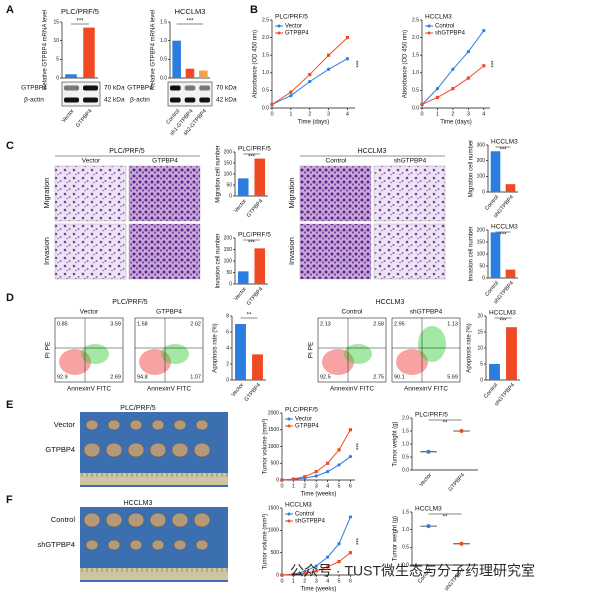 The image size is (600, 592). I want to click on y-tick-label: 4, so click(227, 348).